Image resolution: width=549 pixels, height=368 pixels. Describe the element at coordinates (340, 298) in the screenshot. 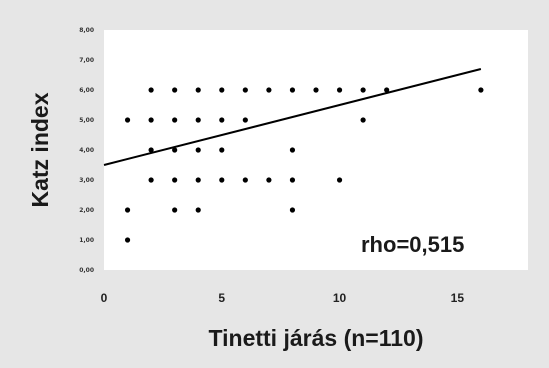

I see `x-tick-label: 10` at that location.